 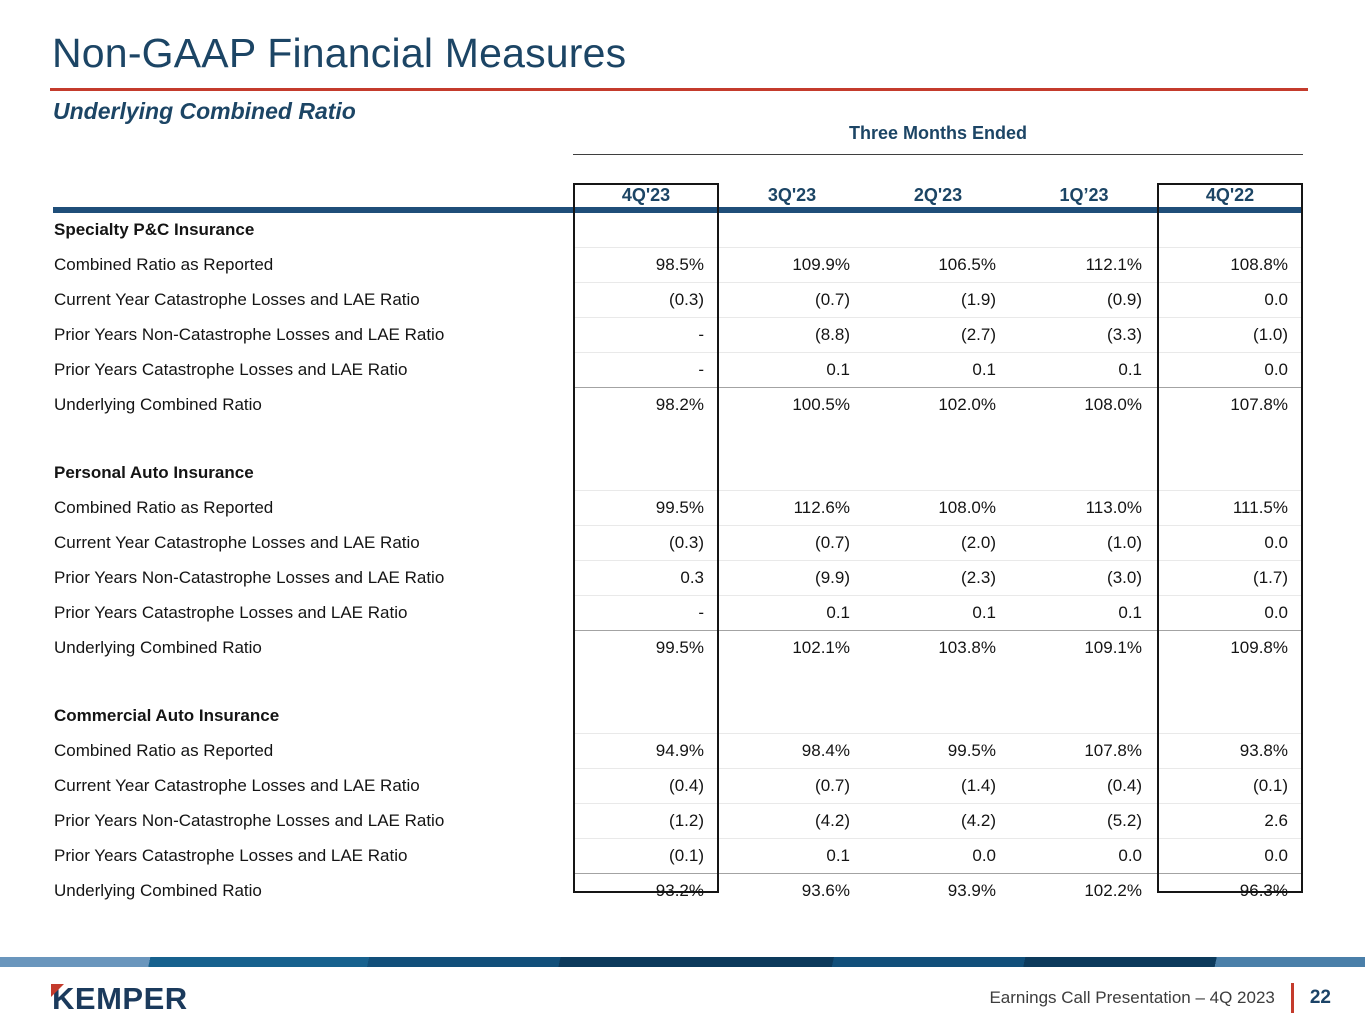 I want to click on period-header-rule, so click(x=938, y=154).